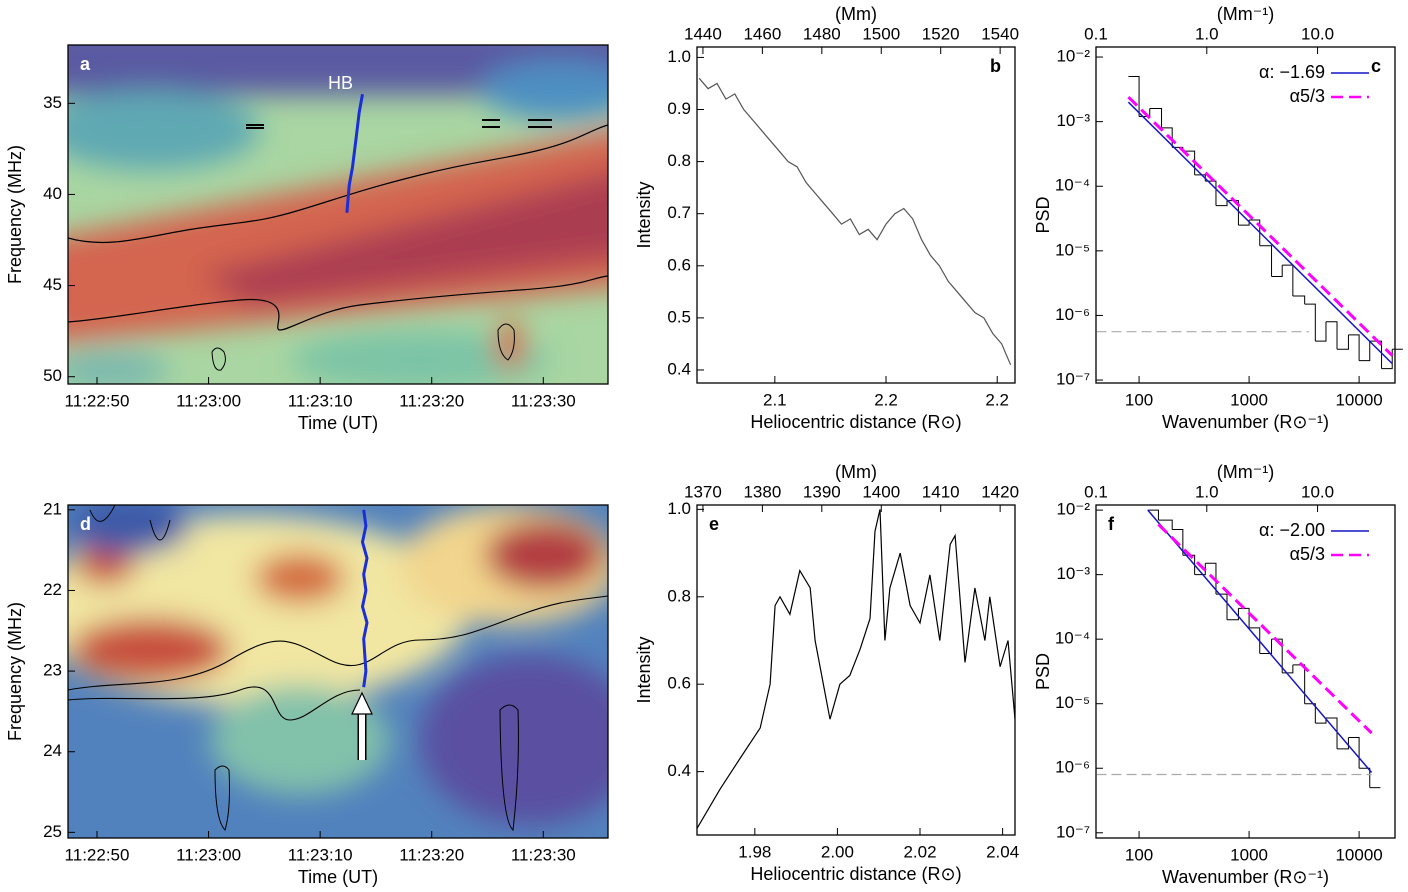 The height and width of the screenshot is (892, 1408). I want to click on x2-tick-label: 1400, so click(881, 491).